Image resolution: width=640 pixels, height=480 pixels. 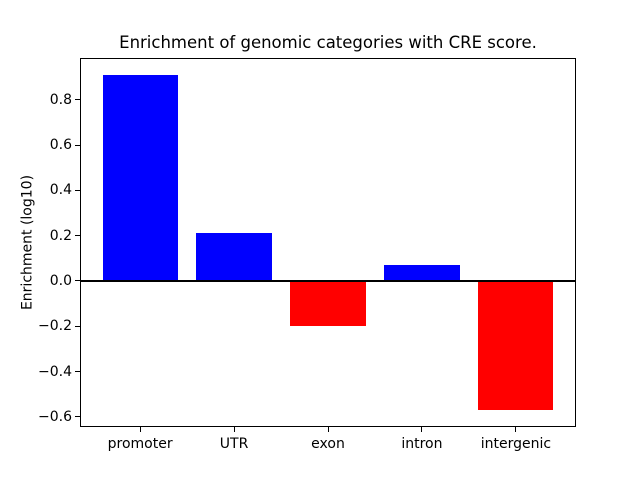 What do you see at coordinates (328, 281) in the screenshot?
I see `zero-line` at bounding box center [328, 281].